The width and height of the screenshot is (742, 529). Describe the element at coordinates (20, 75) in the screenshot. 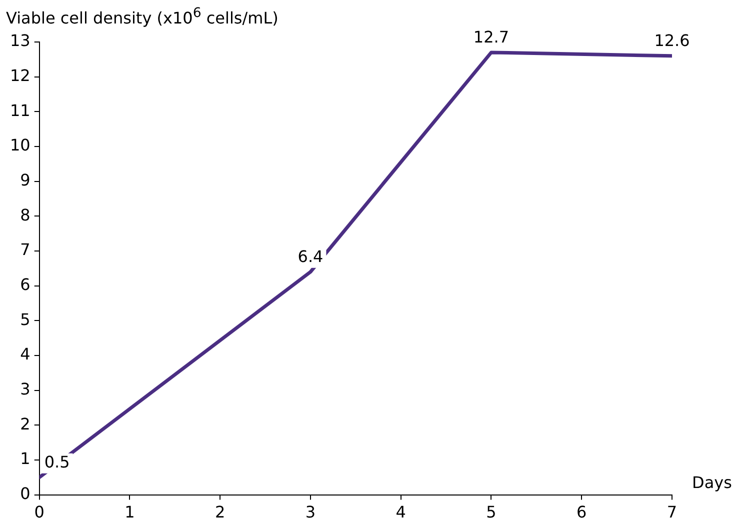

I see `y-tick-label: 12` at that location.